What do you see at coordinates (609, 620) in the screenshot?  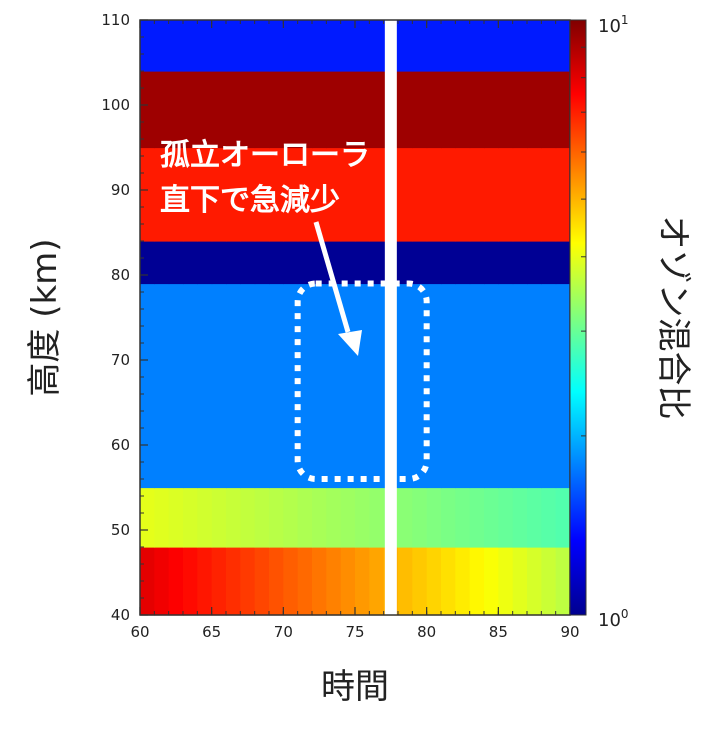 I see `colorbar-min-base: 10` at bounding box center [609, 620].